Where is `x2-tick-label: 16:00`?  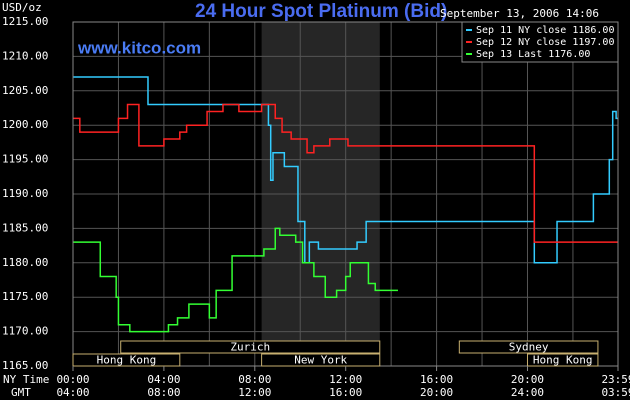
x2-tick-label: 16:00 is located at coordinates (345, 392).